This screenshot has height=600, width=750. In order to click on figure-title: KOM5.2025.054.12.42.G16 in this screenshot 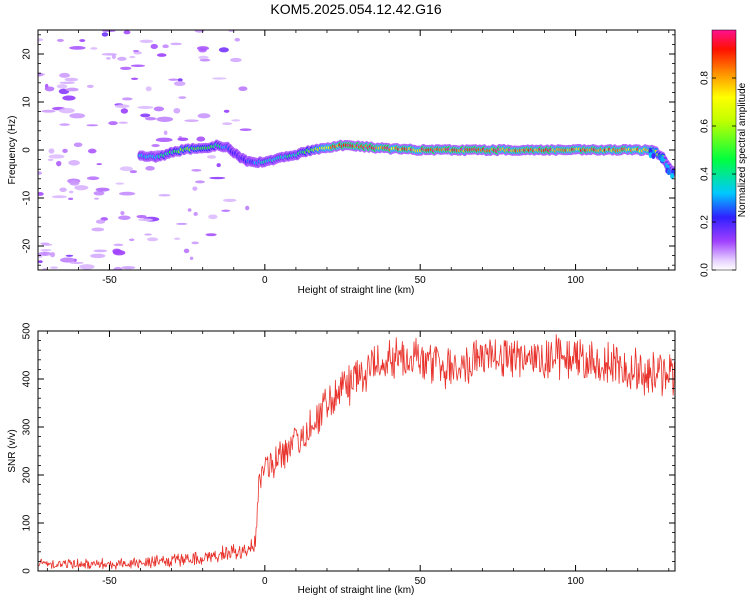, I will do `click(355, 9)`.